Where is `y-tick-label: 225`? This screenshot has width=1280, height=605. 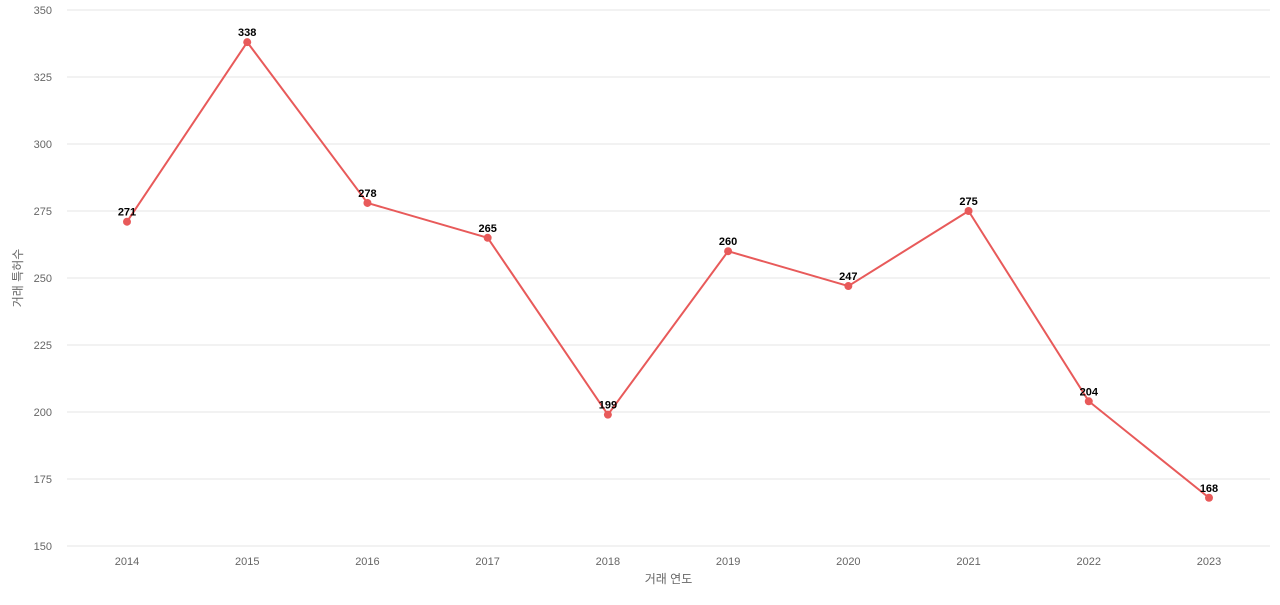
y-tick-label: 225 is located at coordinates (43, 346).